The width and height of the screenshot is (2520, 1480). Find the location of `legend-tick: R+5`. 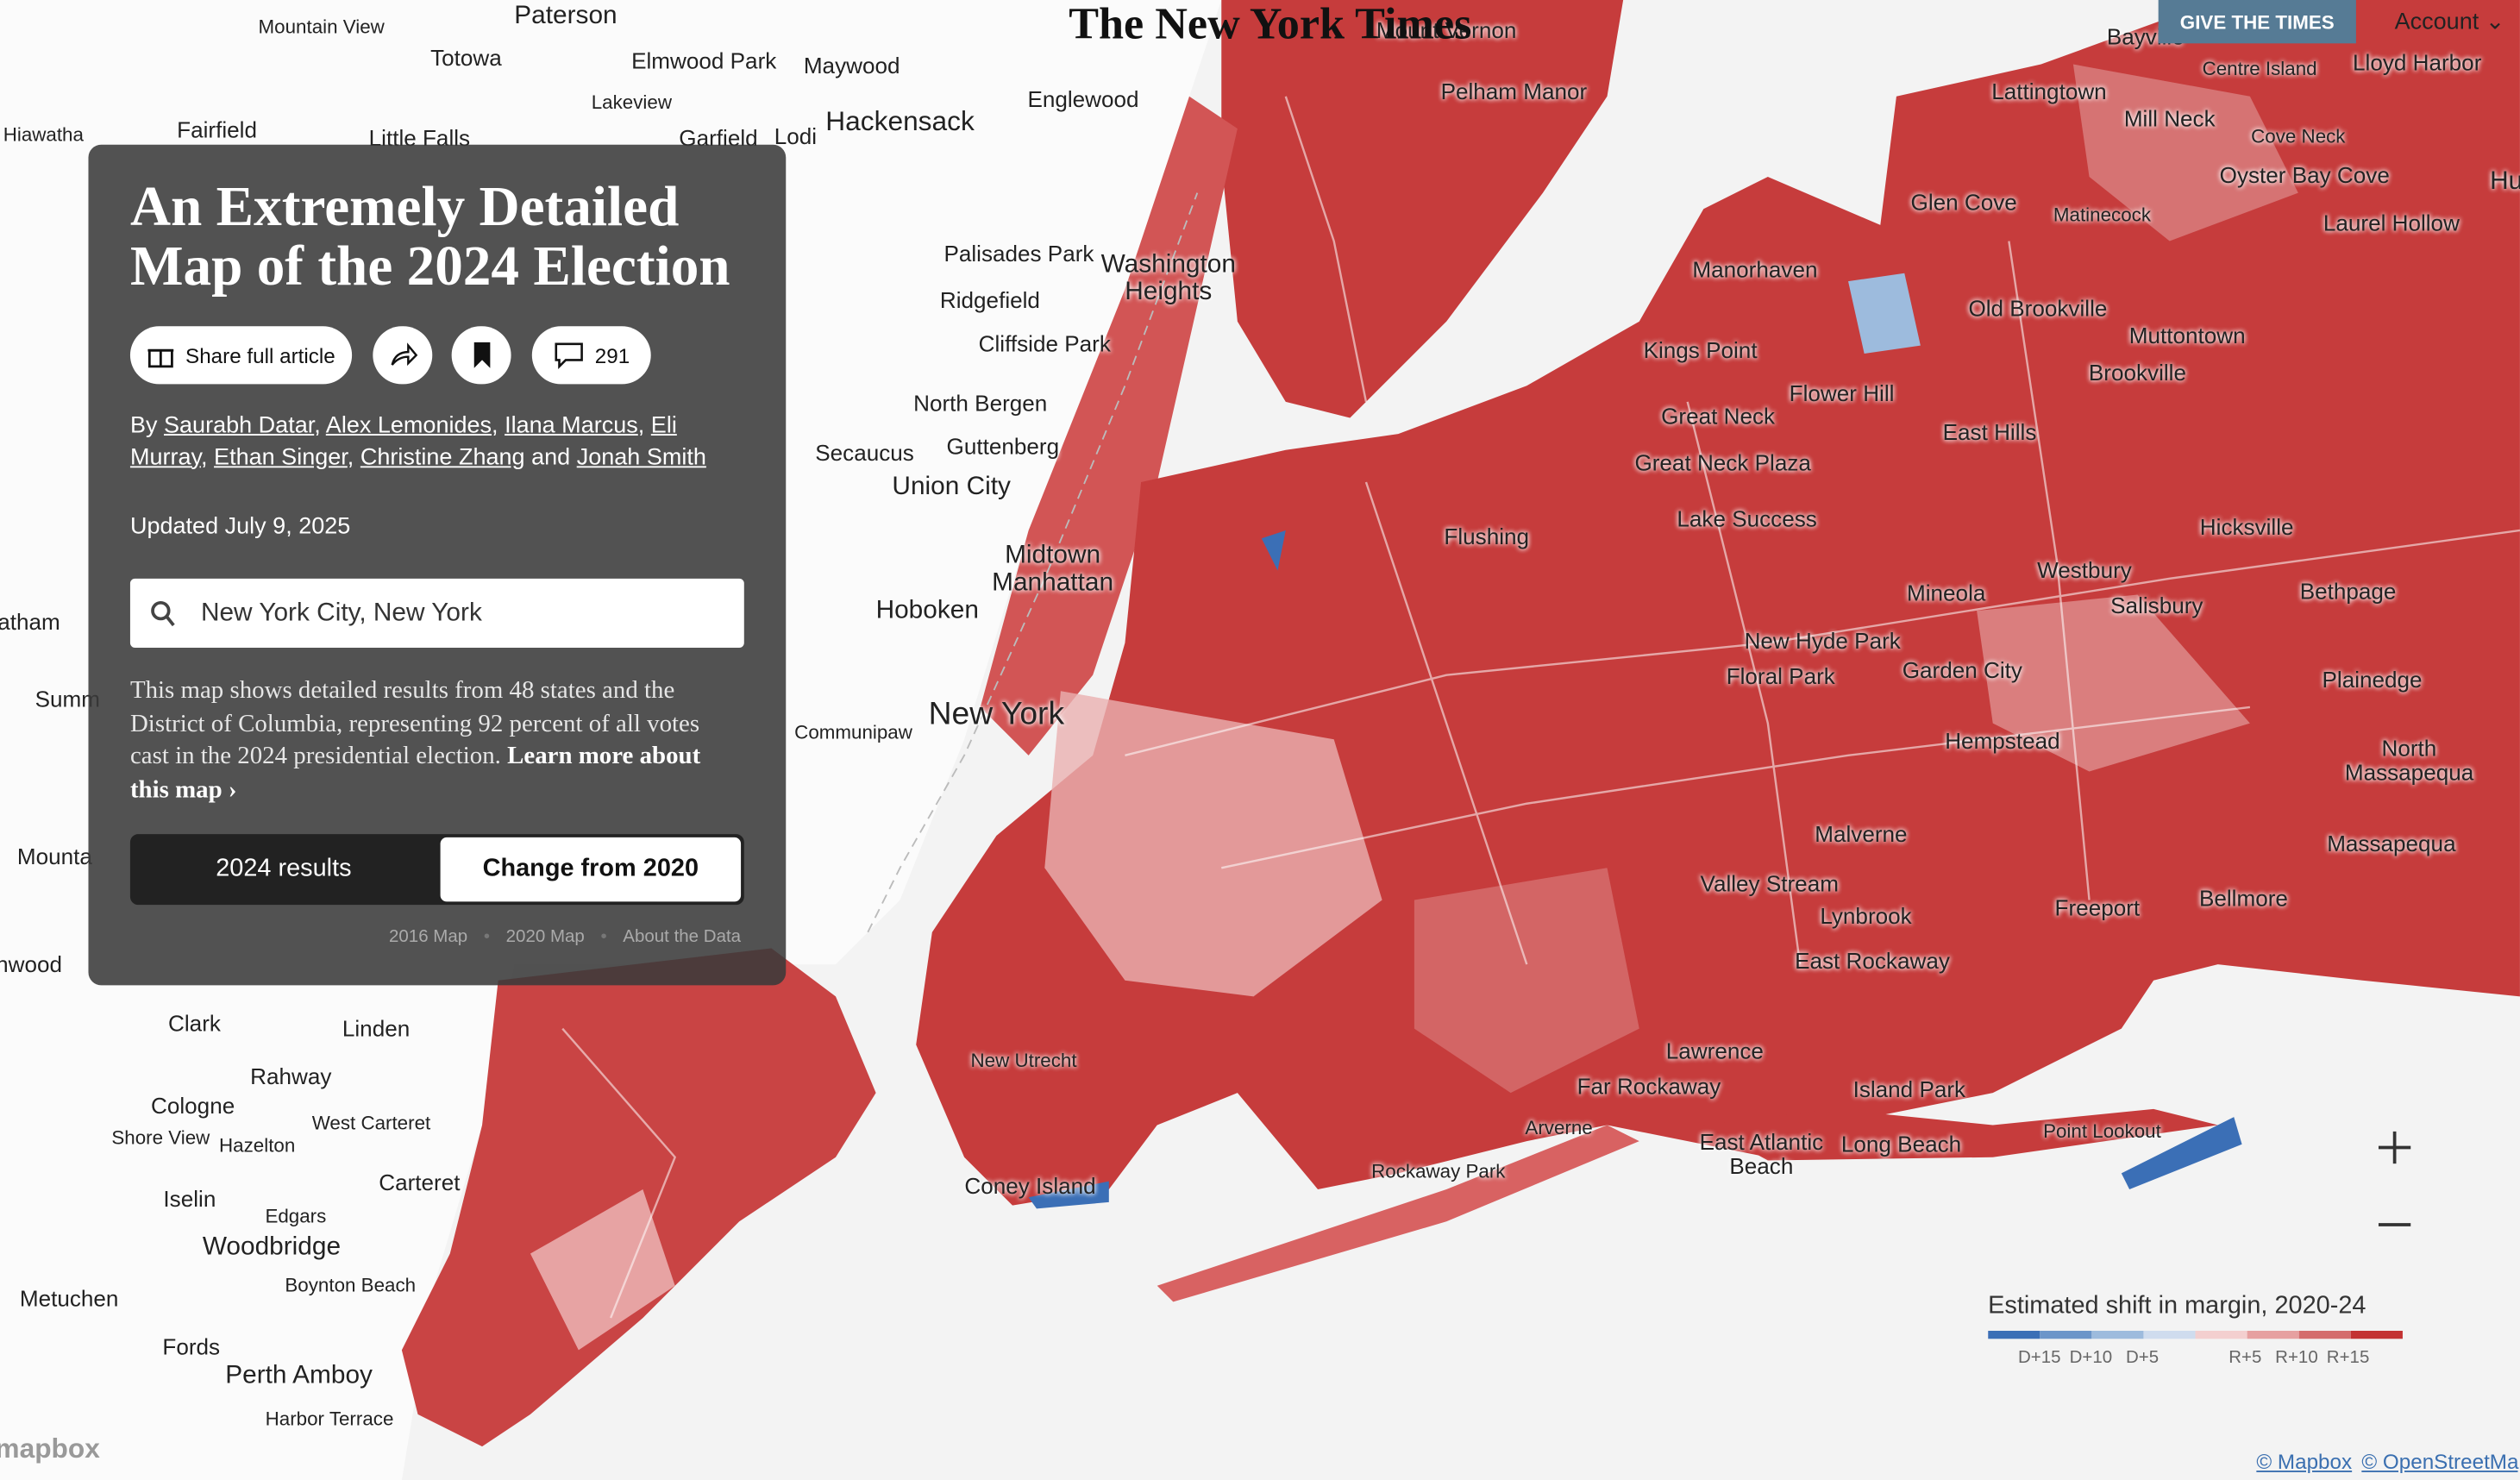

legend-tick: R+5 is located at coordinates (2245, 1357).